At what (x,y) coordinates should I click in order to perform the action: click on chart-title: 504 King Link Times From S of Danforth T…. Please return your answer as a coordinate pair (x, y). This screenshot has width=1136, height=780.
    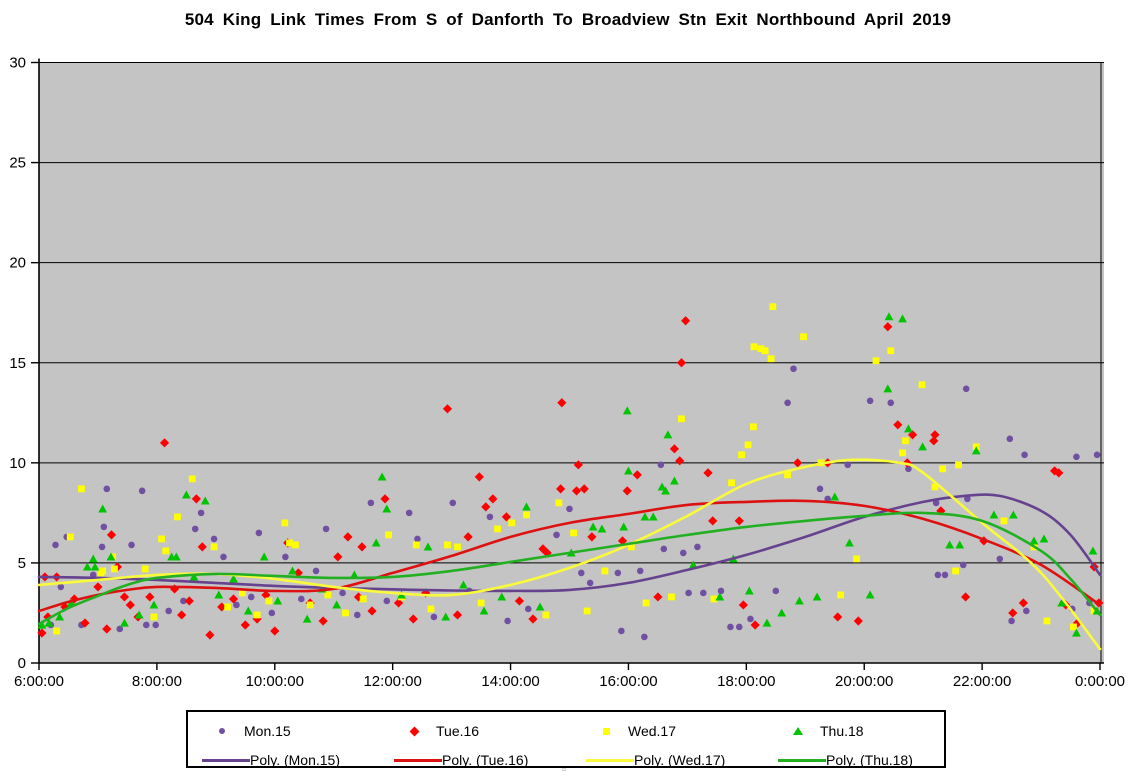
    Looking at the image, I should click on (568, 19).